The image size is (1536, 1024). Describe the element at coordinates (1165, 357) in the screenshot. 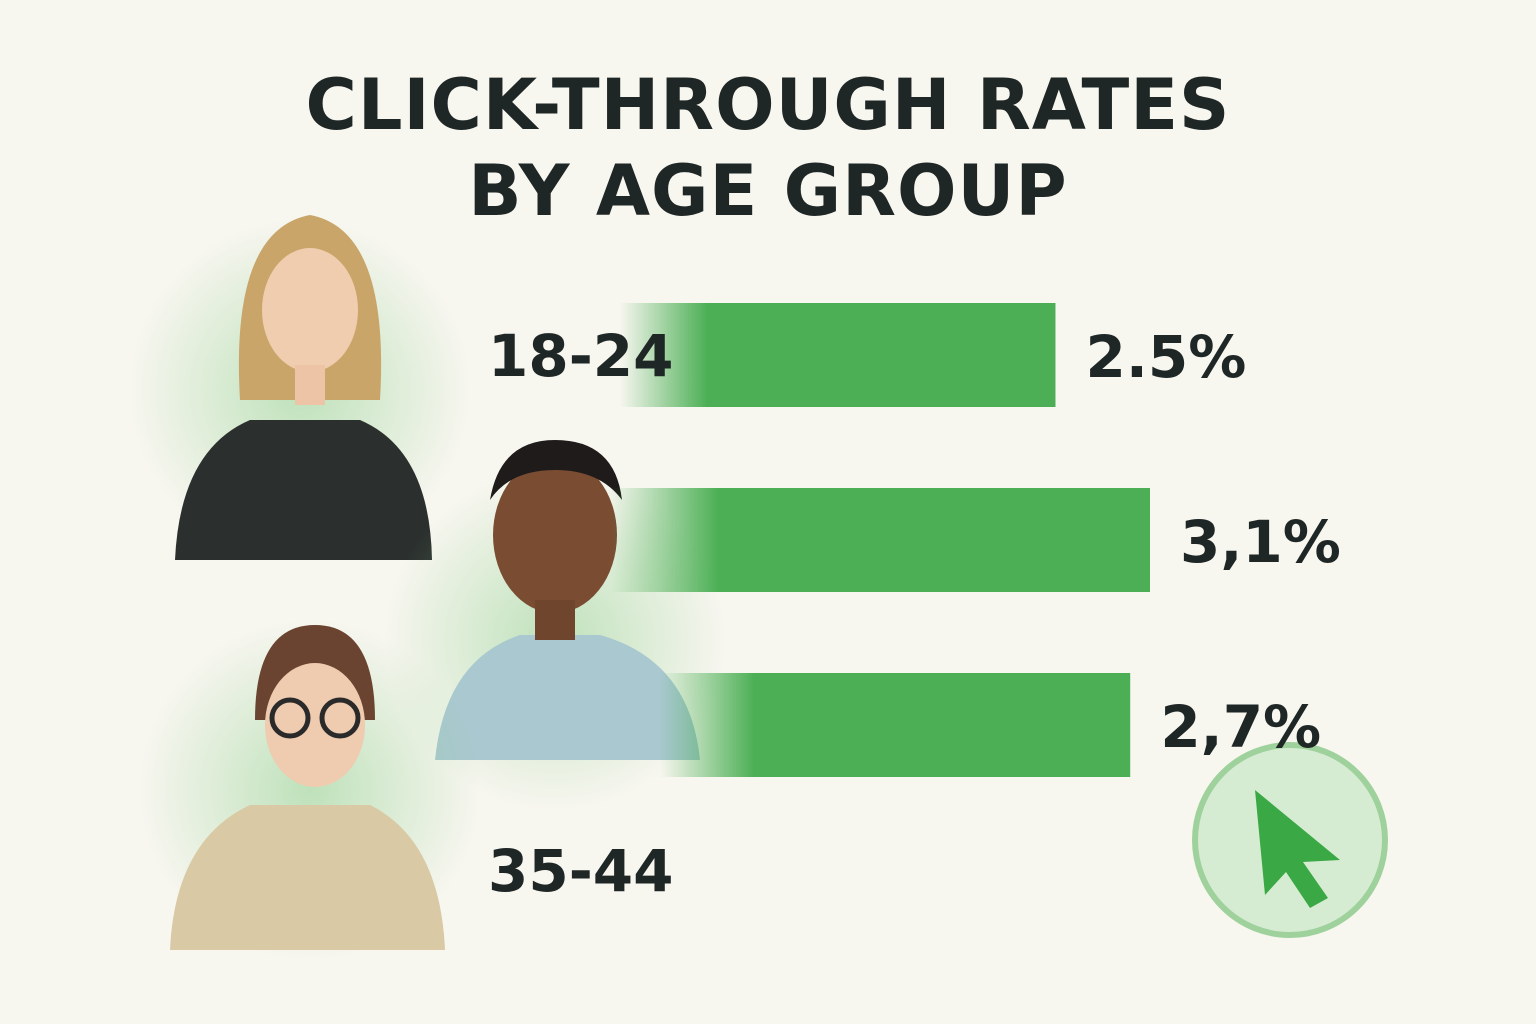

I see `value-label: 2.5%` at that location.